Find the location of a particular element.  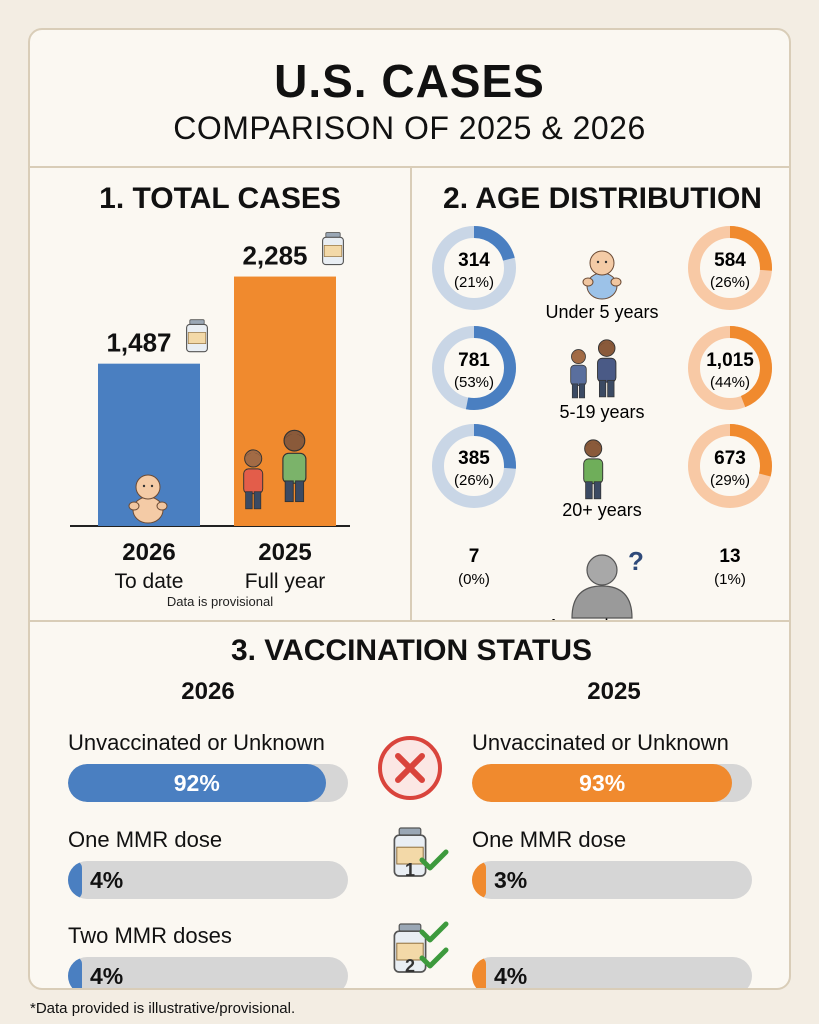

divider-sections is located at coordinates (409, 621).